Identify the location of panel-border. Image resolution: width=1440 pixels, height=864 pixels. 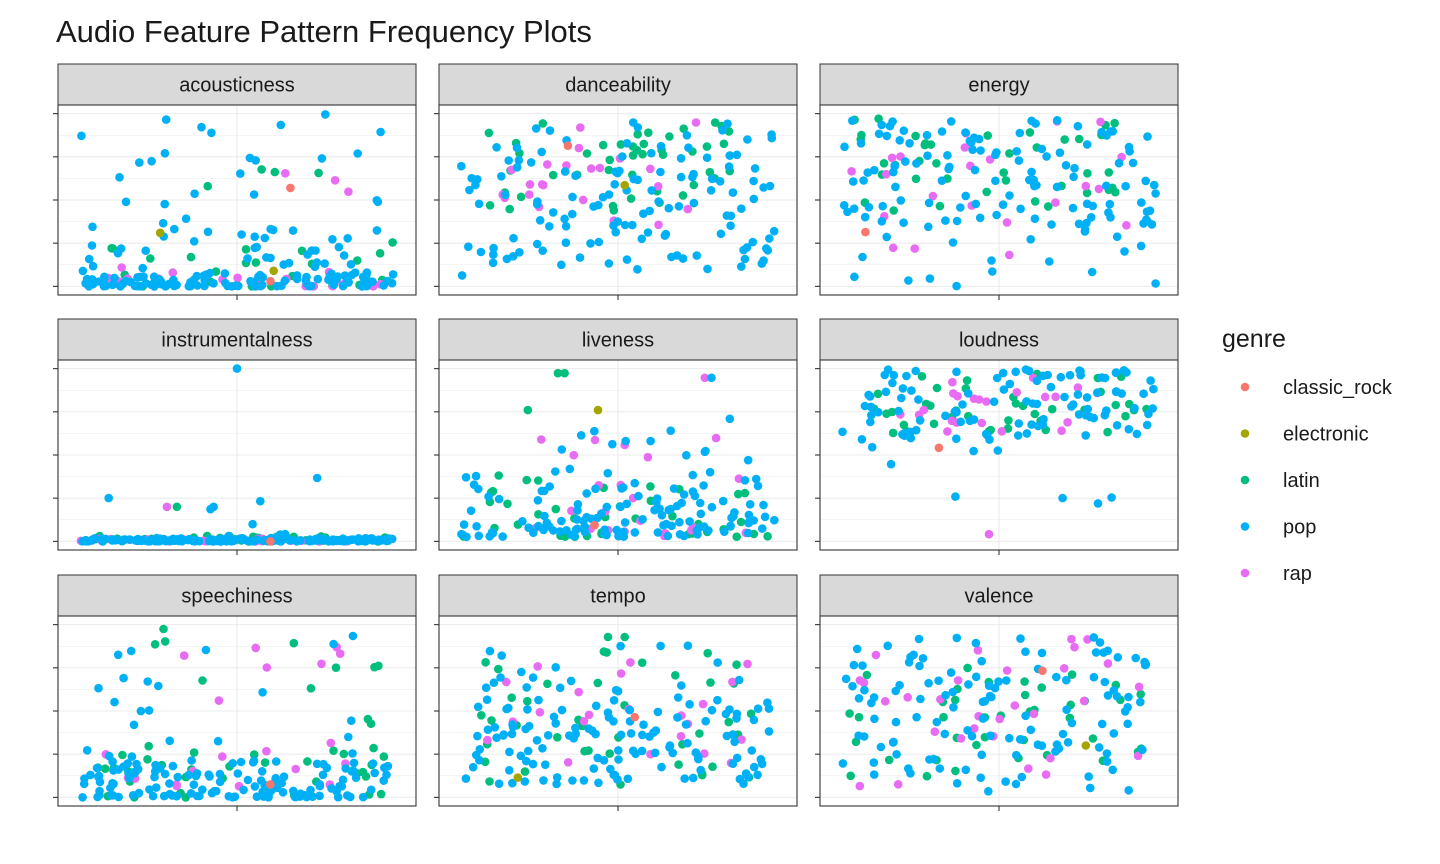
(237, 200).